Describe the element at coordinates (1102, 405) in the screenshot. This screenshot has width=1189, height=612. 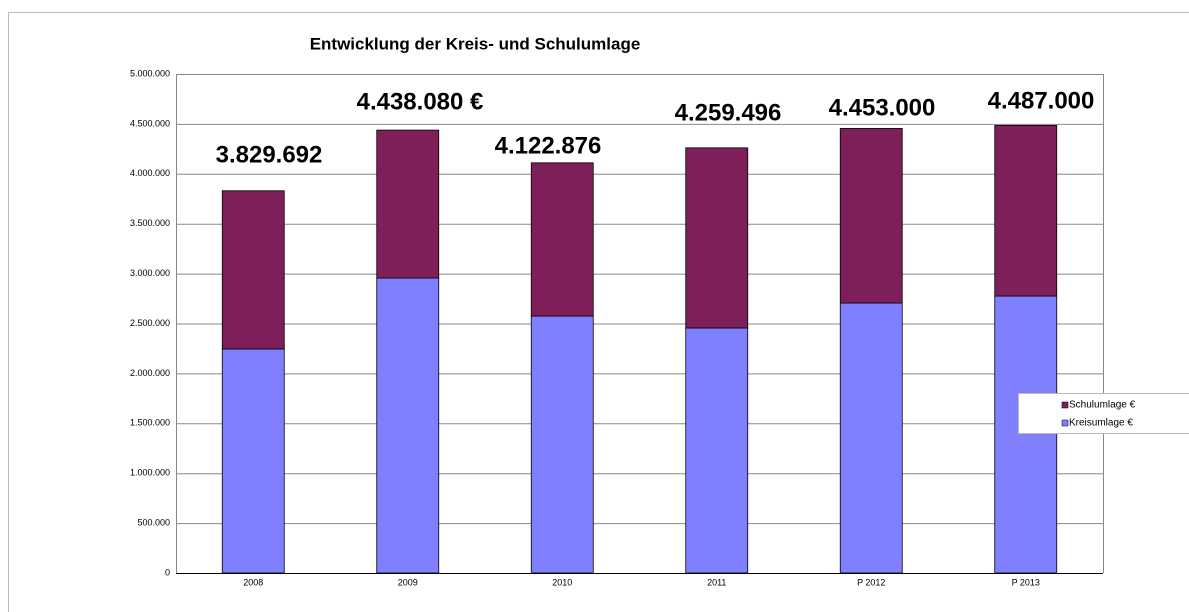
I see `legend-label: Schulumlage €` at that location.